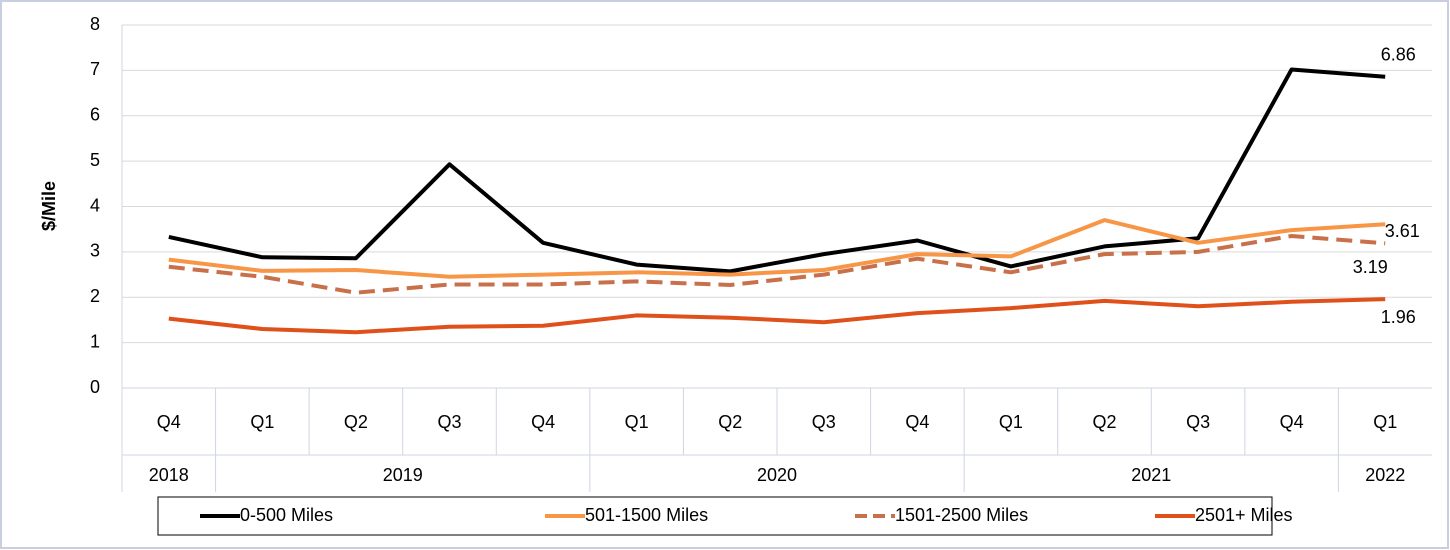 This screenshot has width=1450, height=550. Describe the element at coordinates (1398, 54) in the screenshot. I see `data-label: 6.86` at that location.